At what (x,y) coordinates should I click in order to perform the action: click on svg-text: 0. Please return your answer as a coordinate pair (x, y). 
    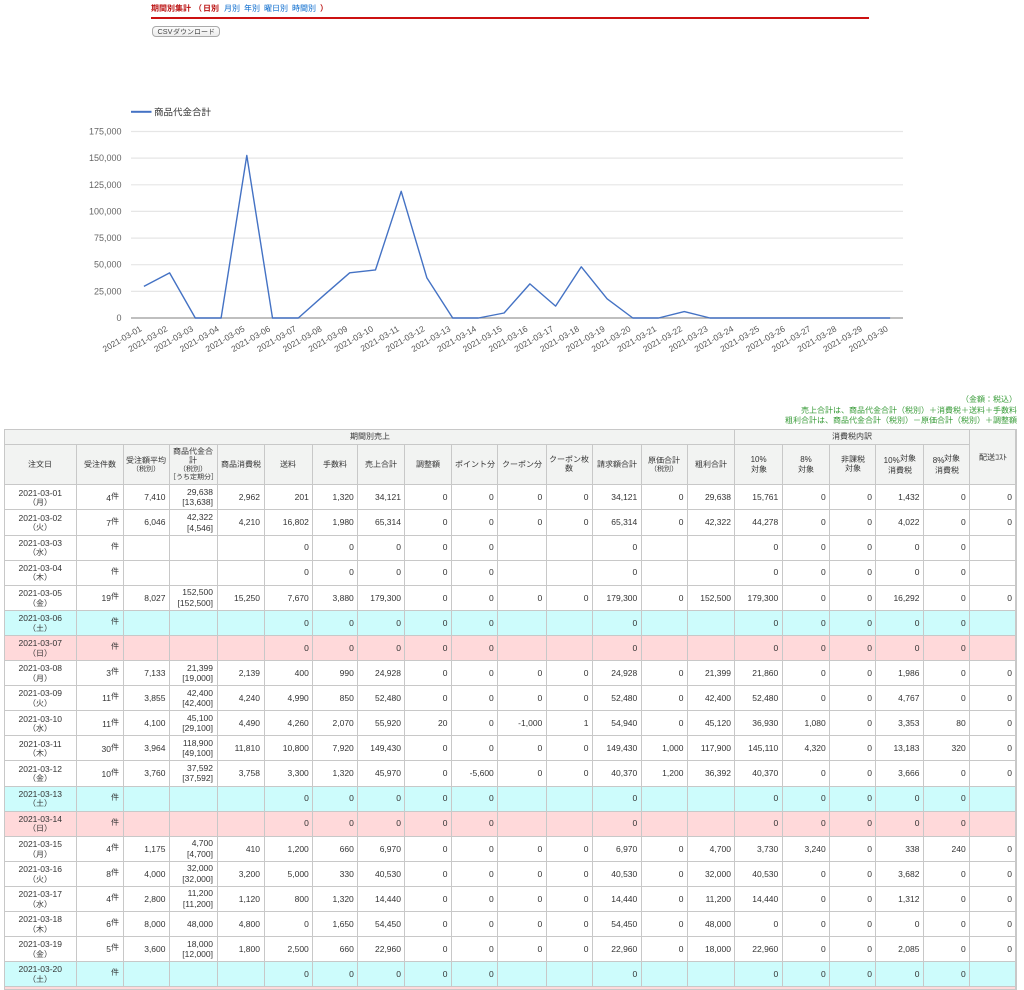
    Looking at the image, I should click on (118, 318).